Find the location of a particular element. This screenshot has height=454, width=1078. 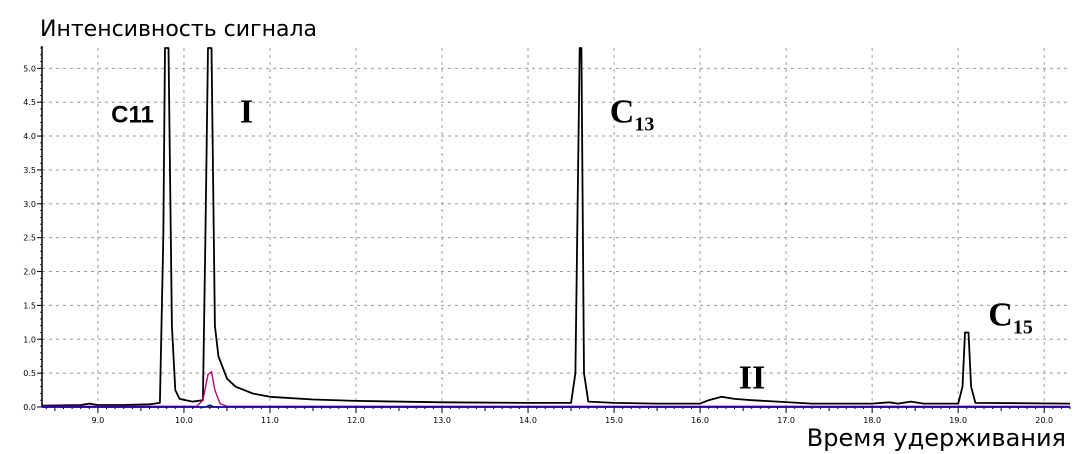

x-tick-label: 19.0 is located at coordinates (958, 420).